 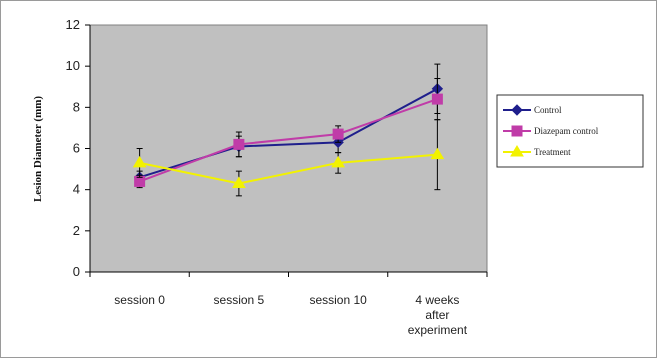 I want to click on x-tick-label-line: after, so click(x=437, y=315).